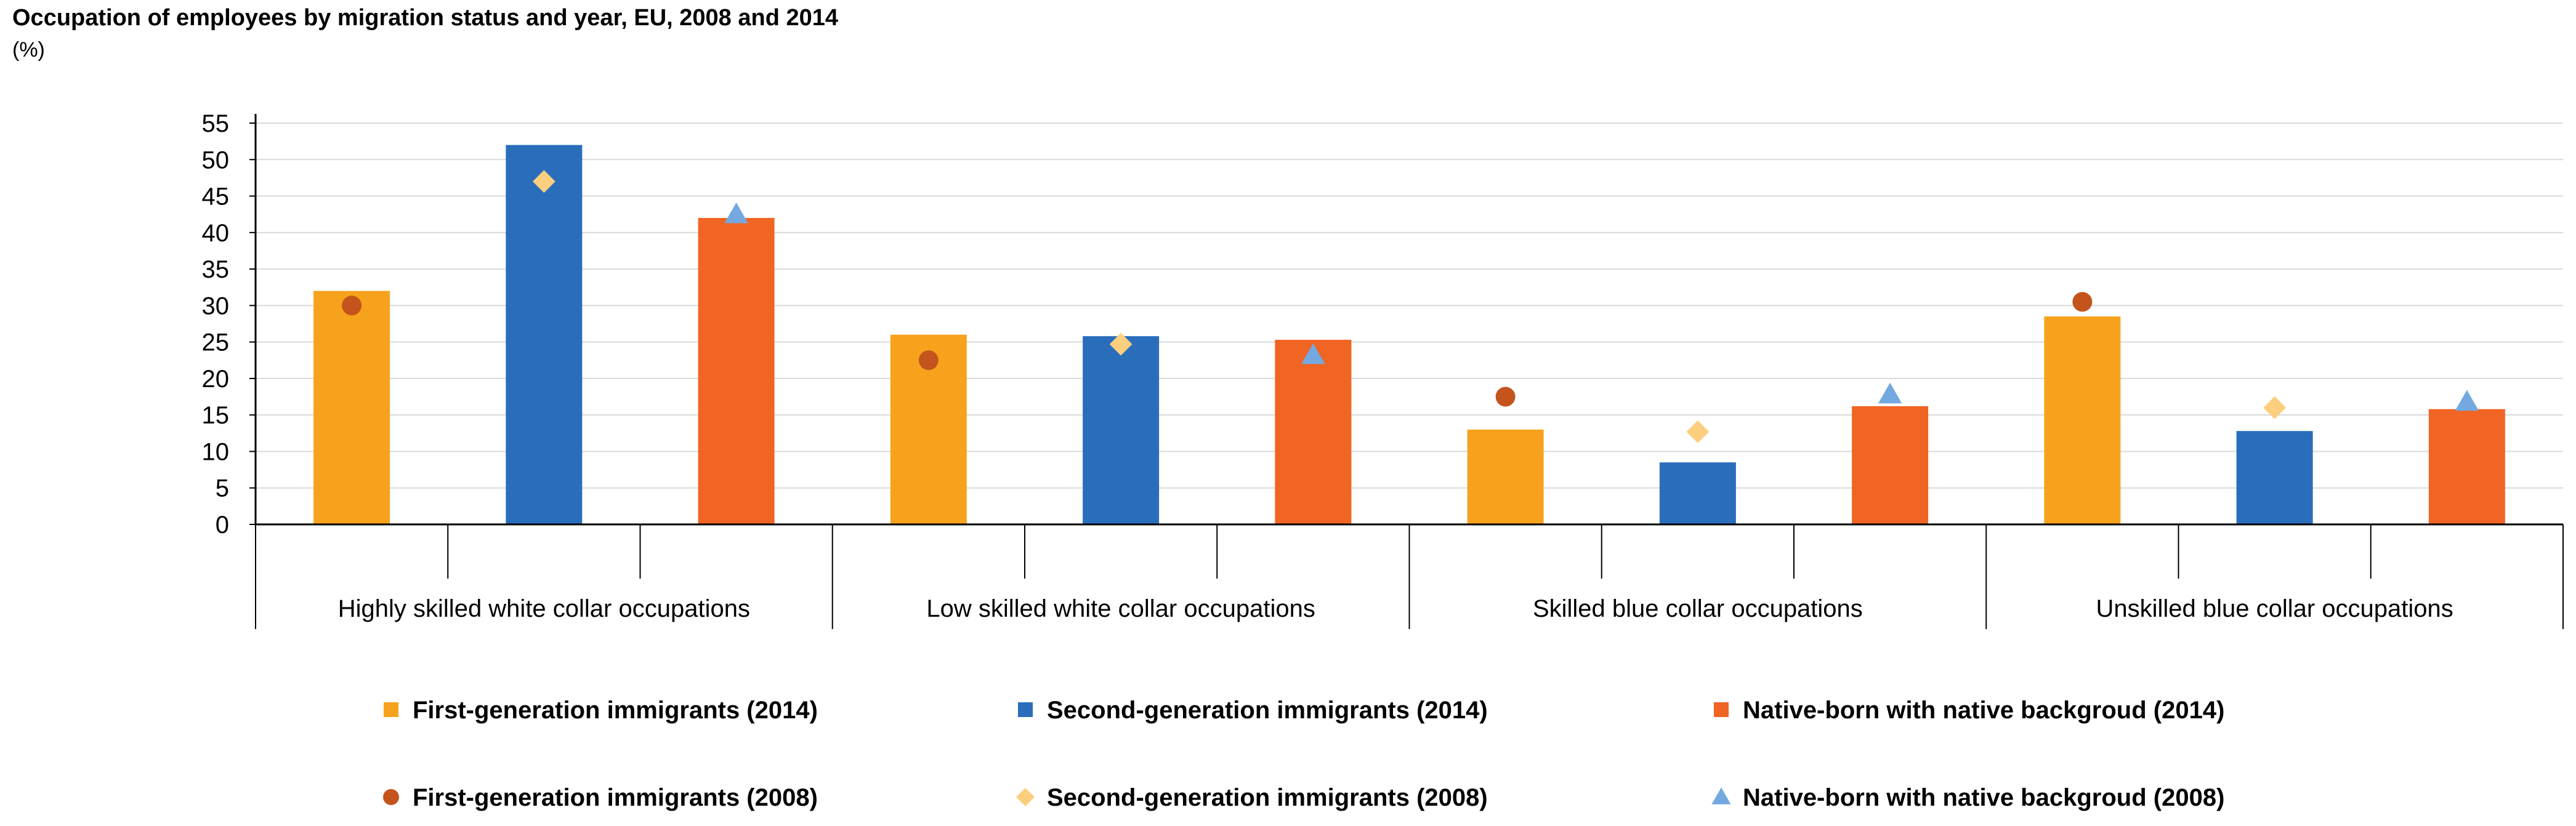 The height and width of the screenshot is (826, 2576). I want to click on legend-label-1: Second-generation immigrants (2014), so click(1267, 710).